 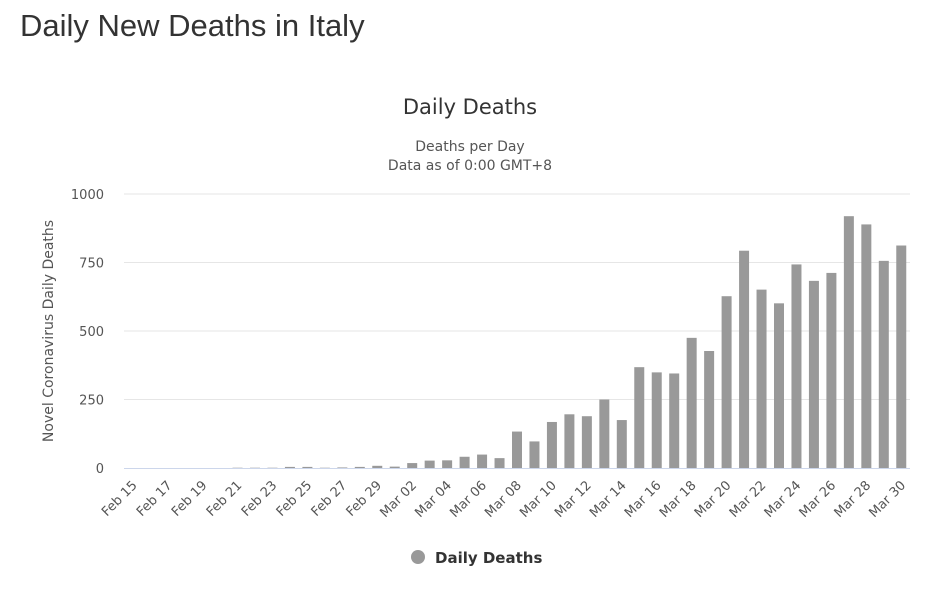 What do you see at coordinates (748, 499) in the screenshot?
I see `x-tick-label: Mar 22` at bounding box center [748, 499].